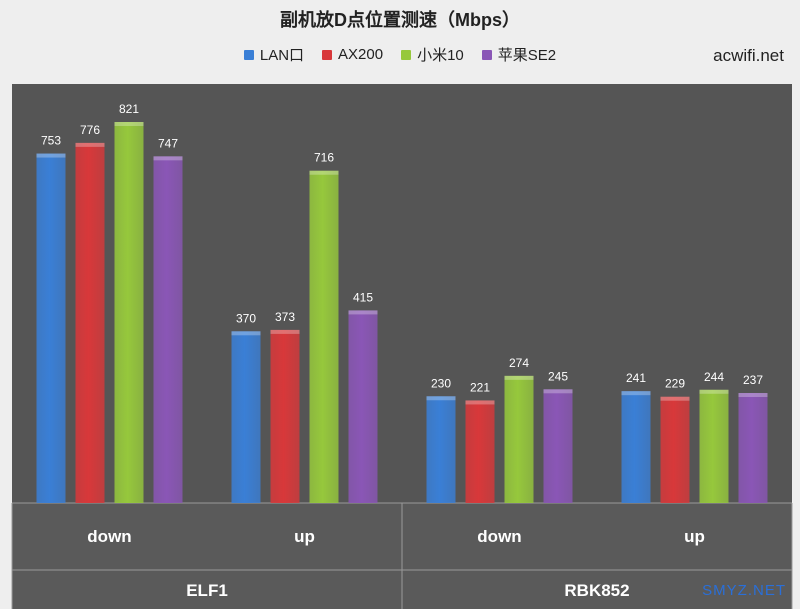 This screenshot has width=800, height=609. I want to click on legend-label: AX200, so click(361, 54).